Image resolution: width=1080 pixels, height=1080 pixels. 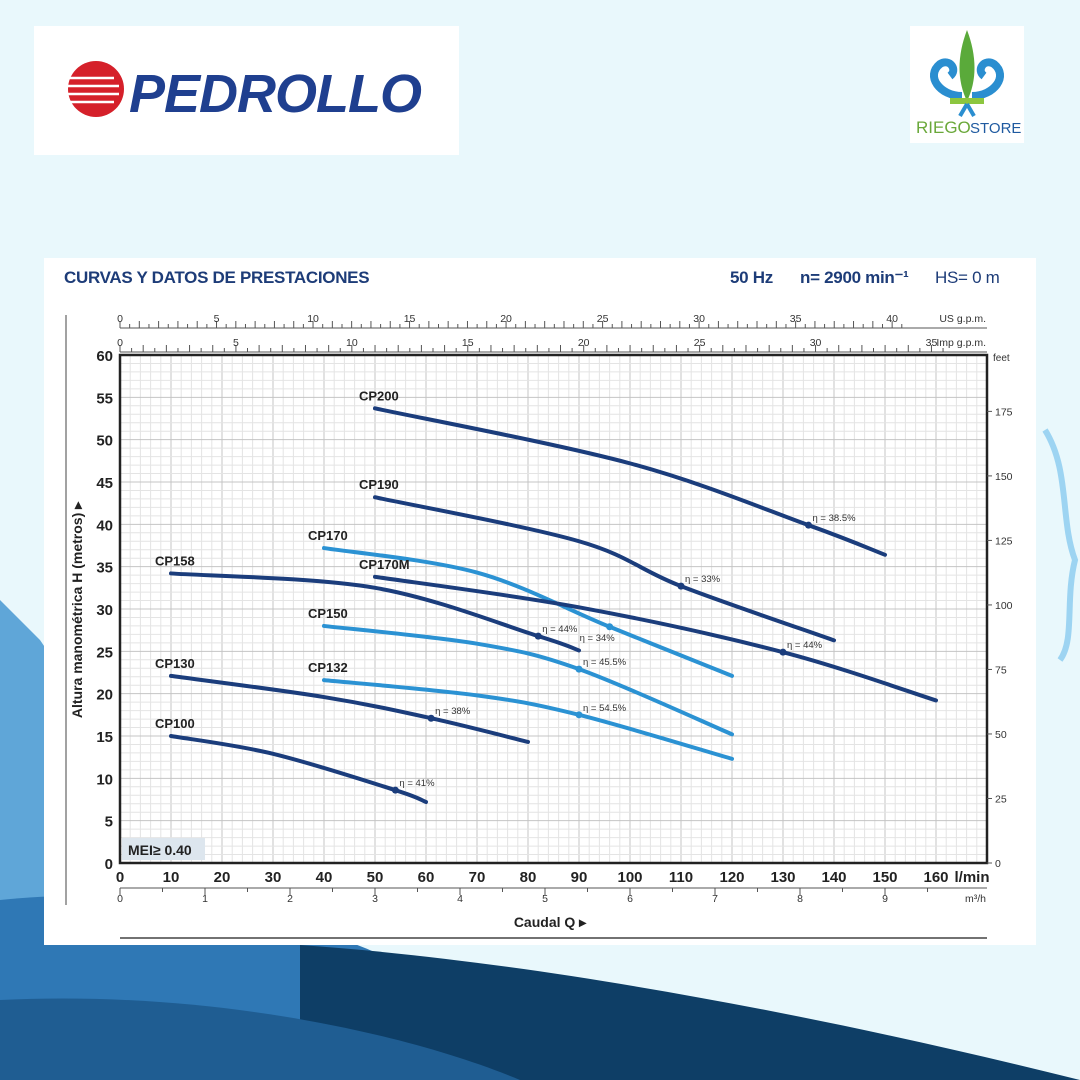 What do you see at coordinates (104, 398) in the screenshot?
I see `y-tick-label: 55` at bounding box center [104, 398].